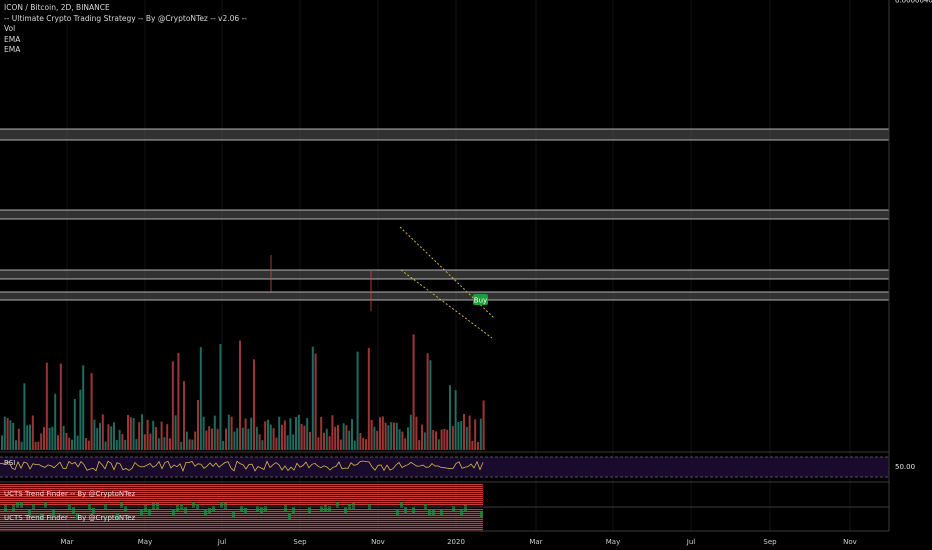 The width and height of the screenshot is (932, 550). Describe the element at coordinates (57, 7) in the screenshot. I see `symbol-line: ICON / Bitcoin, 2D, BINANCE` at that location.